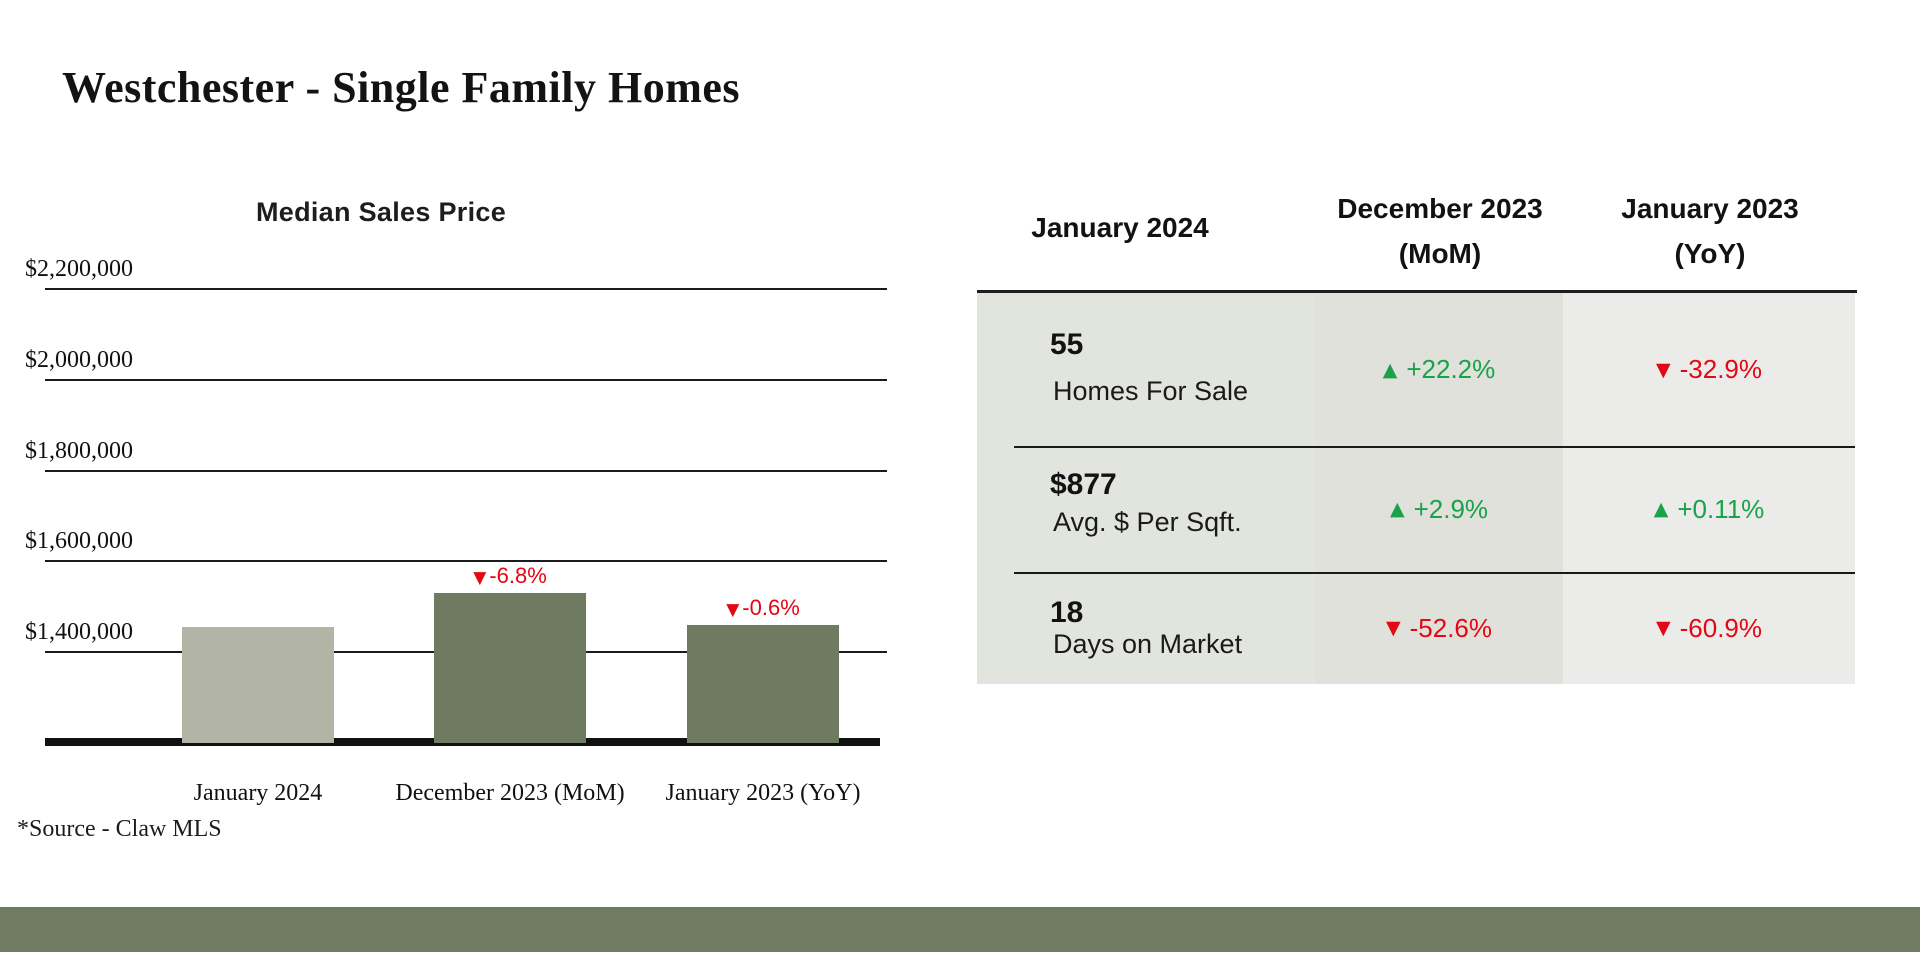  What do you see at coordinates (119, 829) in the screenshot?
I see `source-note: *Source - Claw MLS` at bounding box center [119, 829].